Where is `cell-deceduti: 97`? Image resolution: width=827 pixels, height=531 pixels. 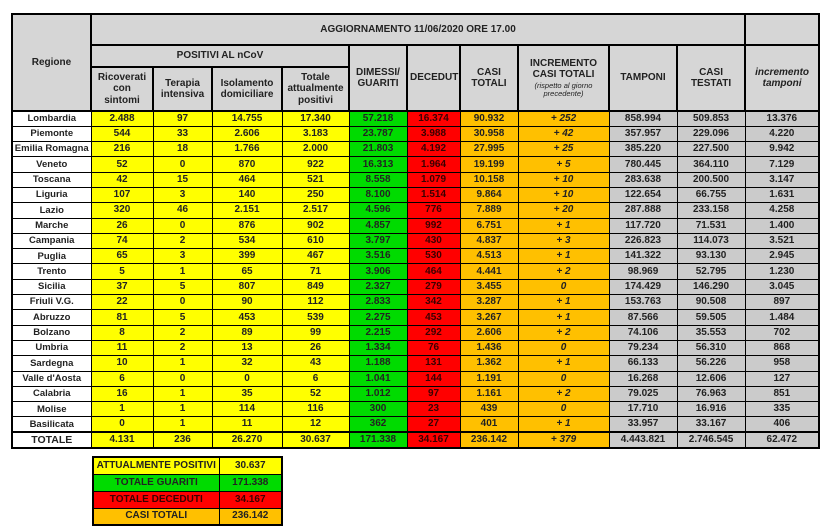 cell-deceduti: 97 is located at coordinates (433, 394).